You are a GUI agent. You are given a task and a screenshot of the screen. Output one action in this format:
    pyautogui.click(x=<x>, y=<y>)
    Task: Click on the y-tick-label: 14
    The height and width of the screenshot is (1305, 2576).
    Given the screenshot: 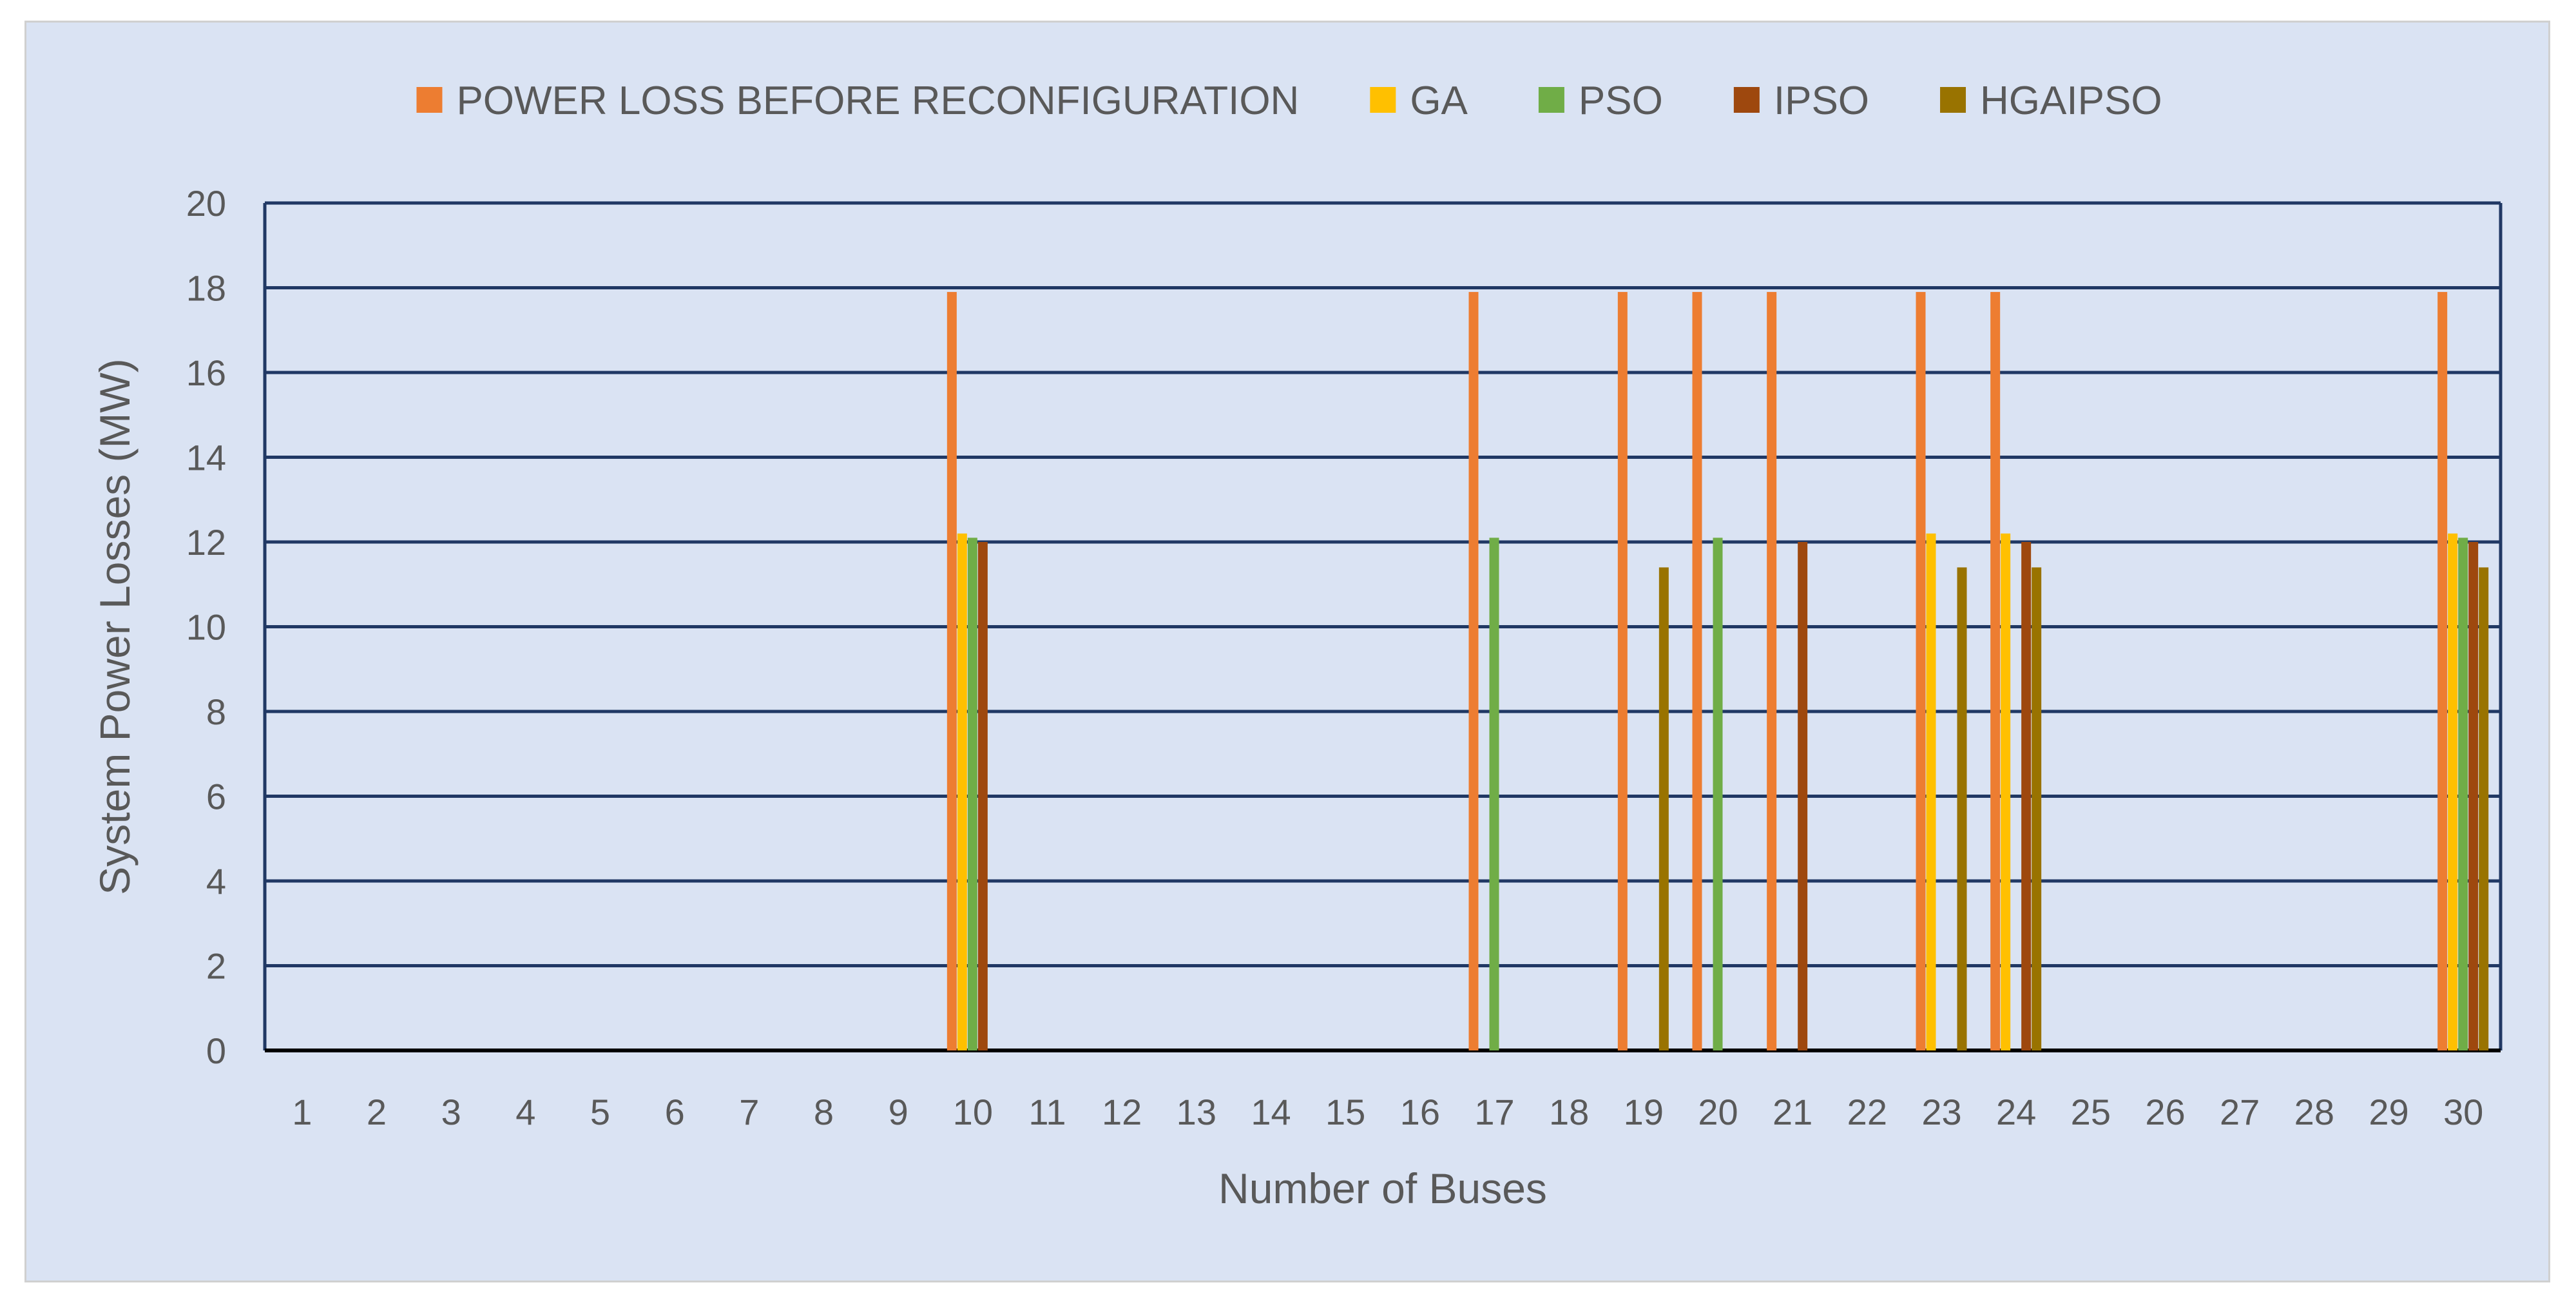 What is the action you would take?
    pyautogui.click(x=206, y=458)
    